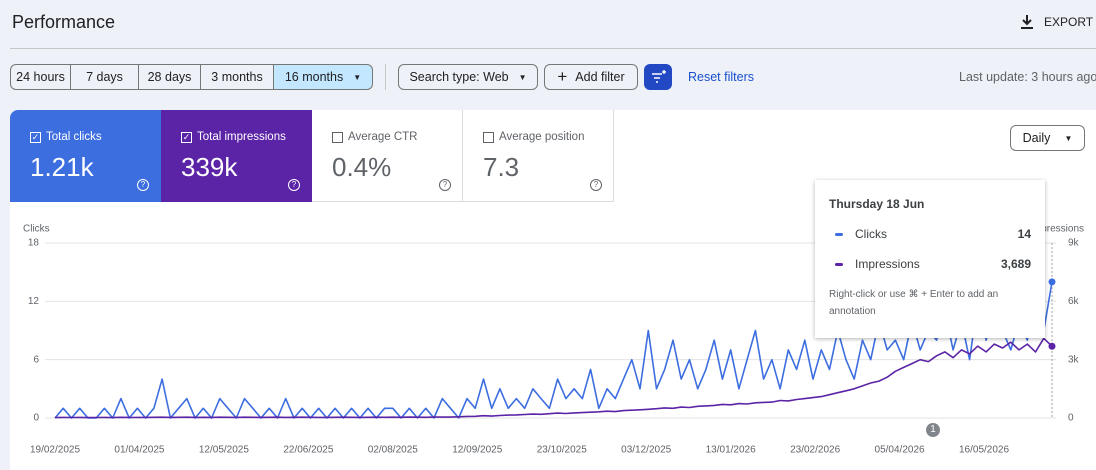 This screenshot has width=1096, height=470. I want to click on last-update: Last update: 3 hours ago, so click(1027, 77).